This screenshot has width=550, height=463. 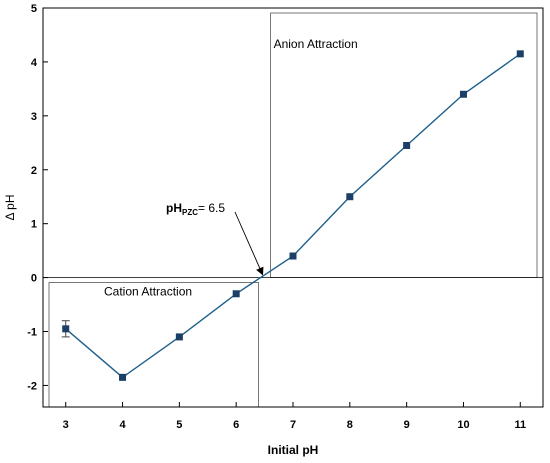 What do you see at coordinates (179, 425) in the screenshot?
I see `x-tick-label-5: 5` at bounding box center [179, 425].